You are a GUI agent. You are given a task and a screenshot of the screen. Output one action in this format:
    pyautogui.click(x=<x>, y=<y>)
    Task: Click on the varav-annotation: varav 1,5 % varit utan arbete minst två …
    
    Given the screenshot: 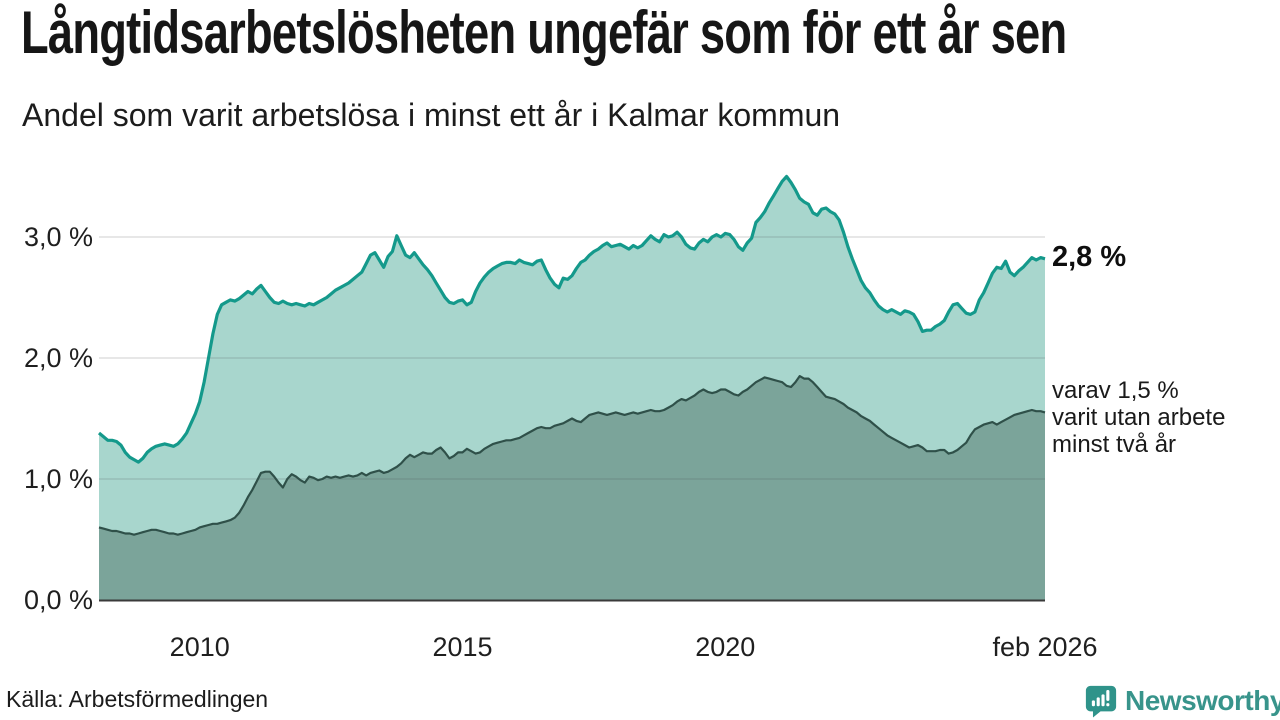 What is the action you would take?
    pyautogui.click(x=1139, y=417)
    